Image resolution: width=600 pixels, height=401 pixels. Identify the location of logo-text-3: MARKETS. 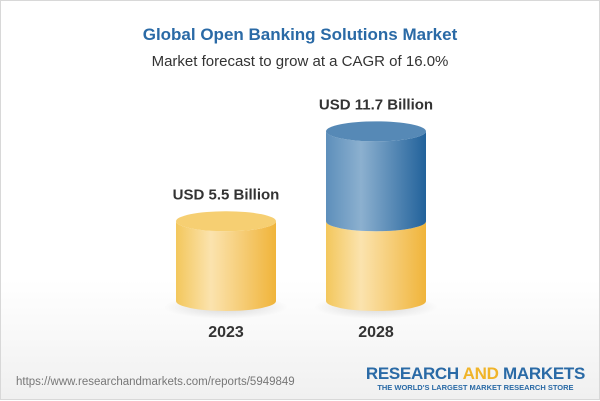
(541, 373).